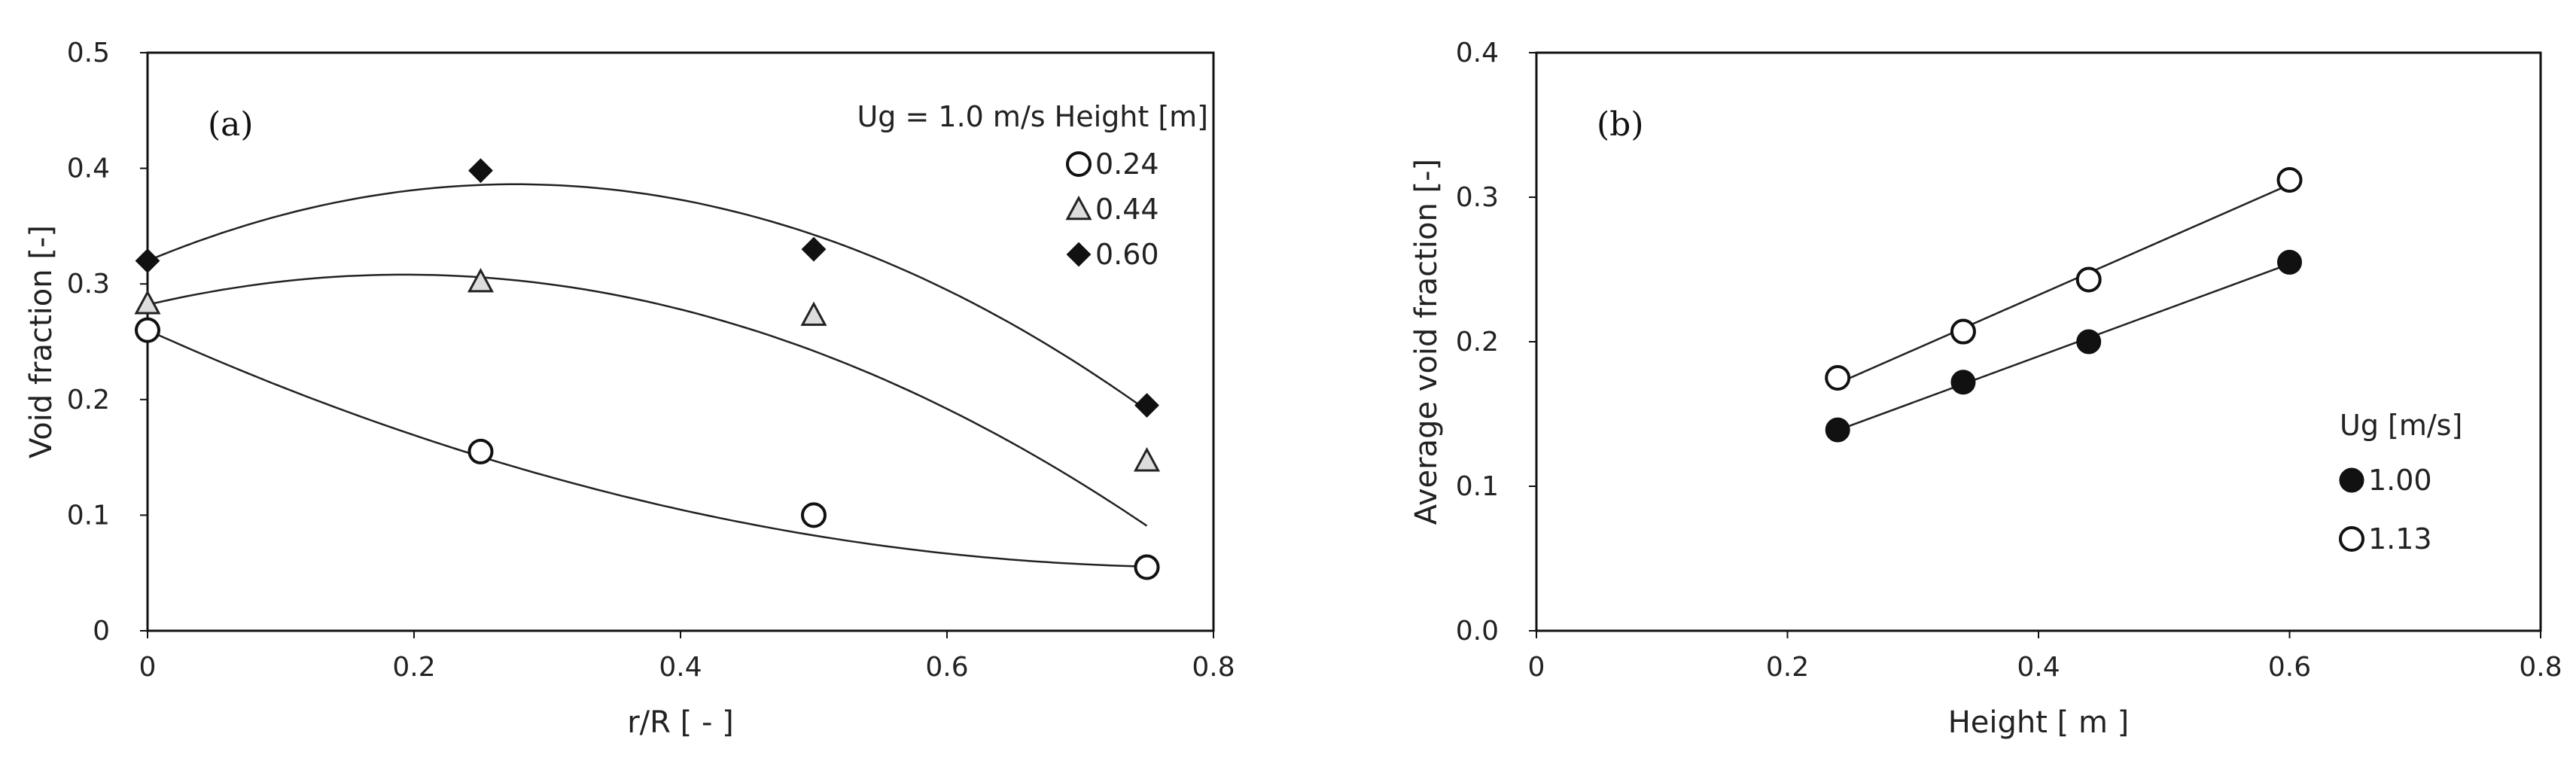  What do you see at coordinates (148, 667) in the screenshot?
I see `panel-a-x-tick-label: 0` at bounding box center [148, 667].